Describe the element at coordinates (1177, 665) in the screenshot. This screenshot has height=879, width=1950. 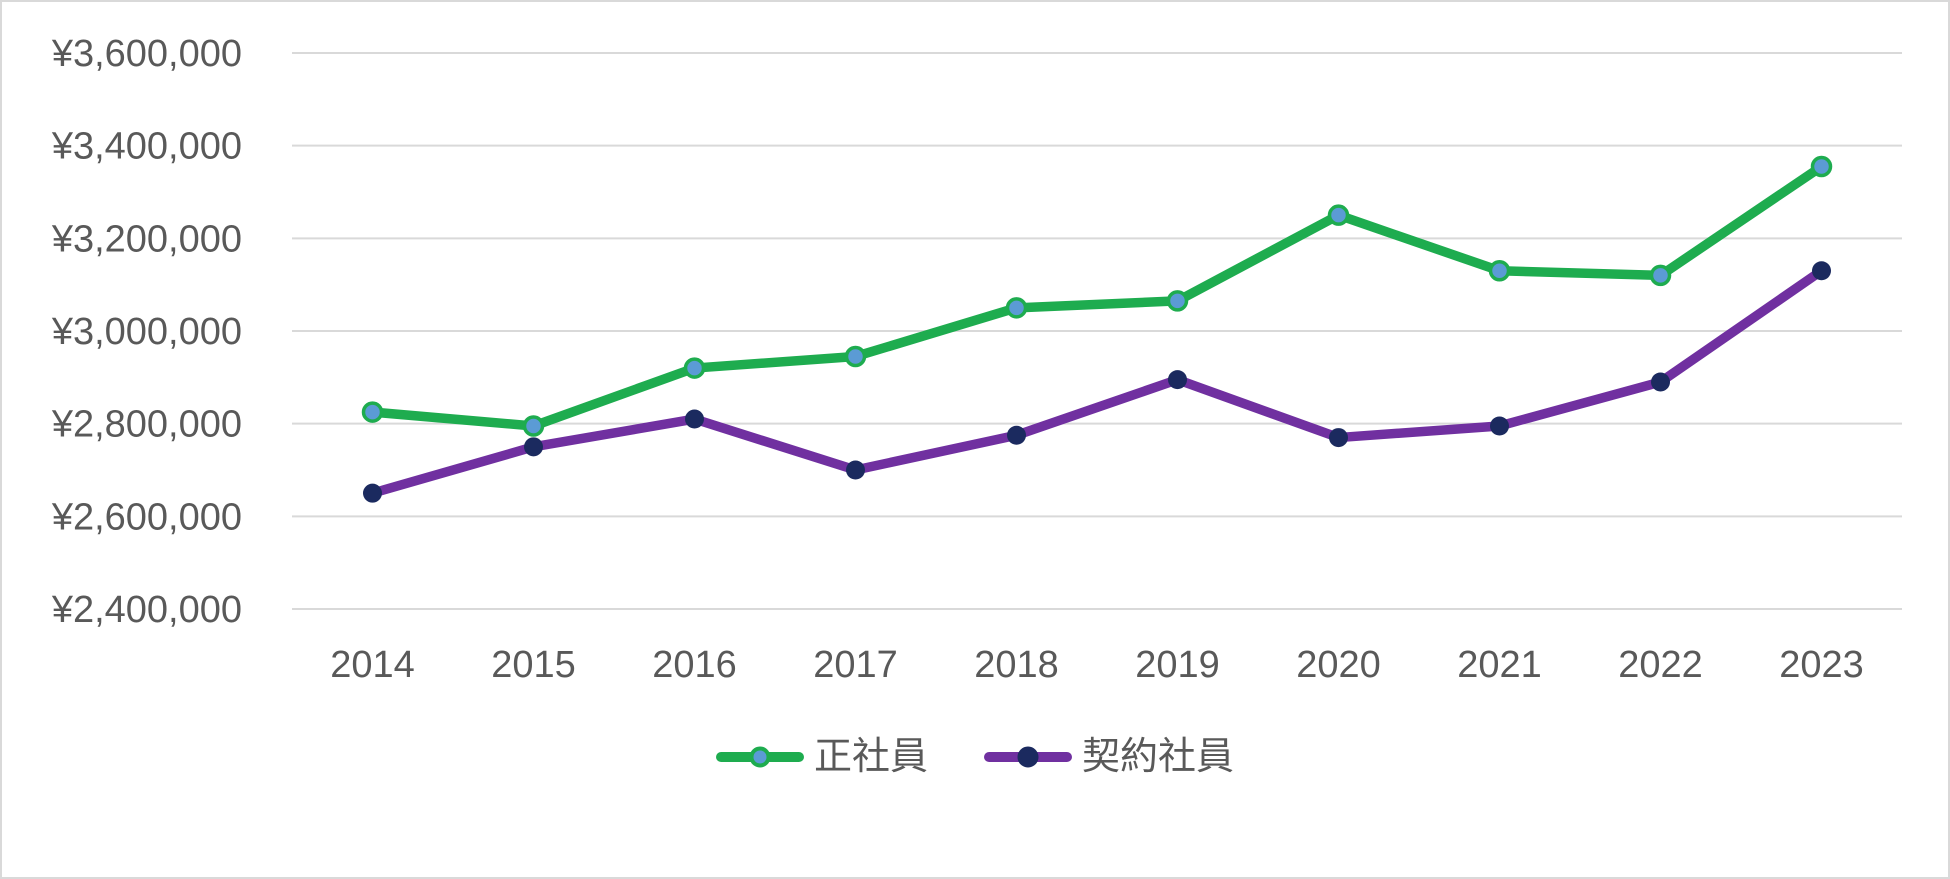
I see `x-axis-label: 2019` at that location.